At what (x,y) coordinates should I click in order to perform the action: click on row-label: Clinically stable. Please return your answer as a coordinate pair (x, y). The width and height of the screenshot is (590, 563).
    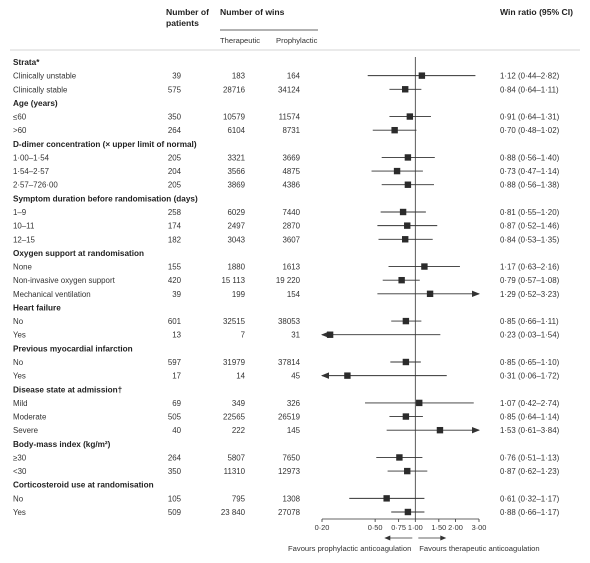
    Looking at the image, I should click on (40, 89).